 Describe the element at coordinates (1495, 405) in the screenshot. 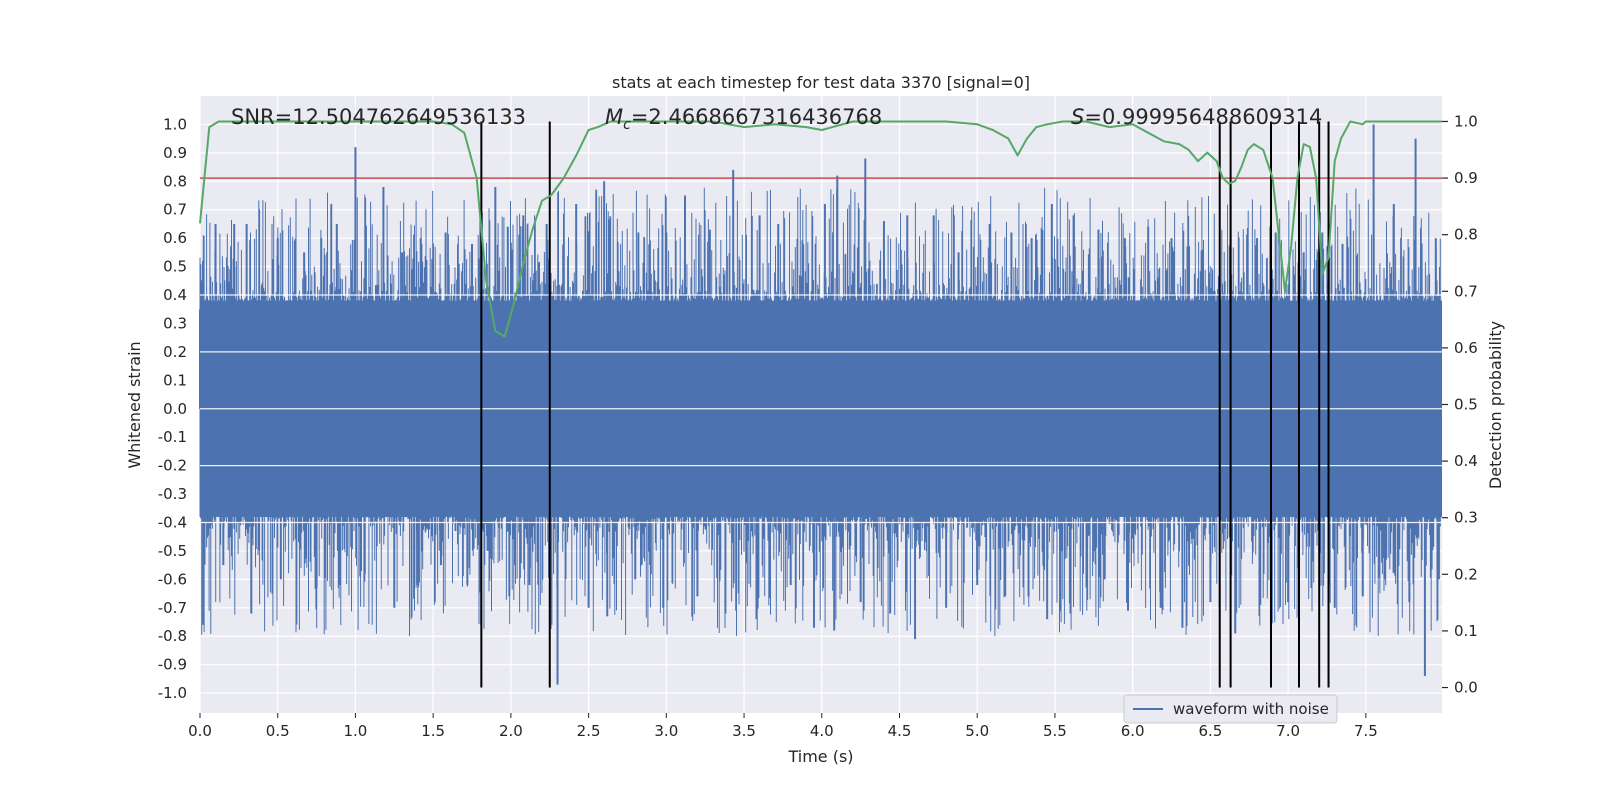

I see `y-axis-label-right: Detection probability` at that location.